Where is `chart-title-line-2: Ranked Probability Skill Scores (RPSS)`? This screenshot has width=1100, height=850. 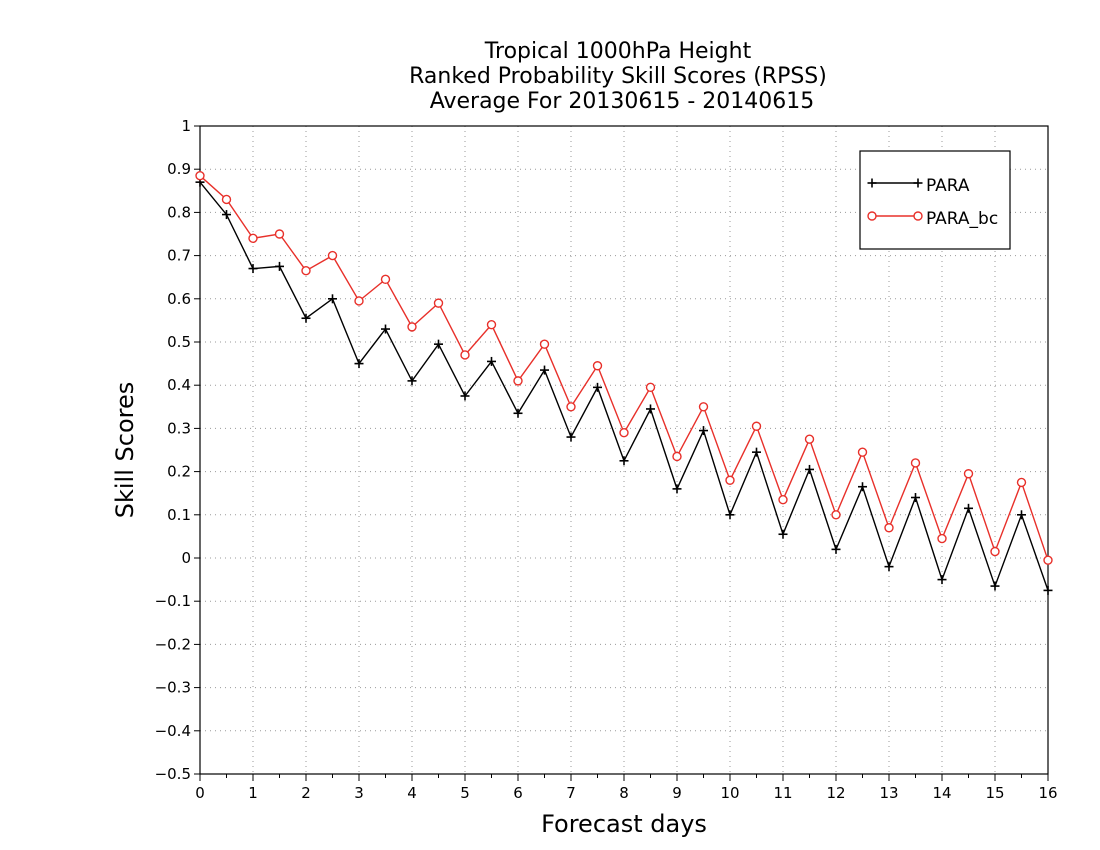
chart-title-line-2: Ranked Probability Skill Scores (RPSS) is located at coordinates (618, 76).